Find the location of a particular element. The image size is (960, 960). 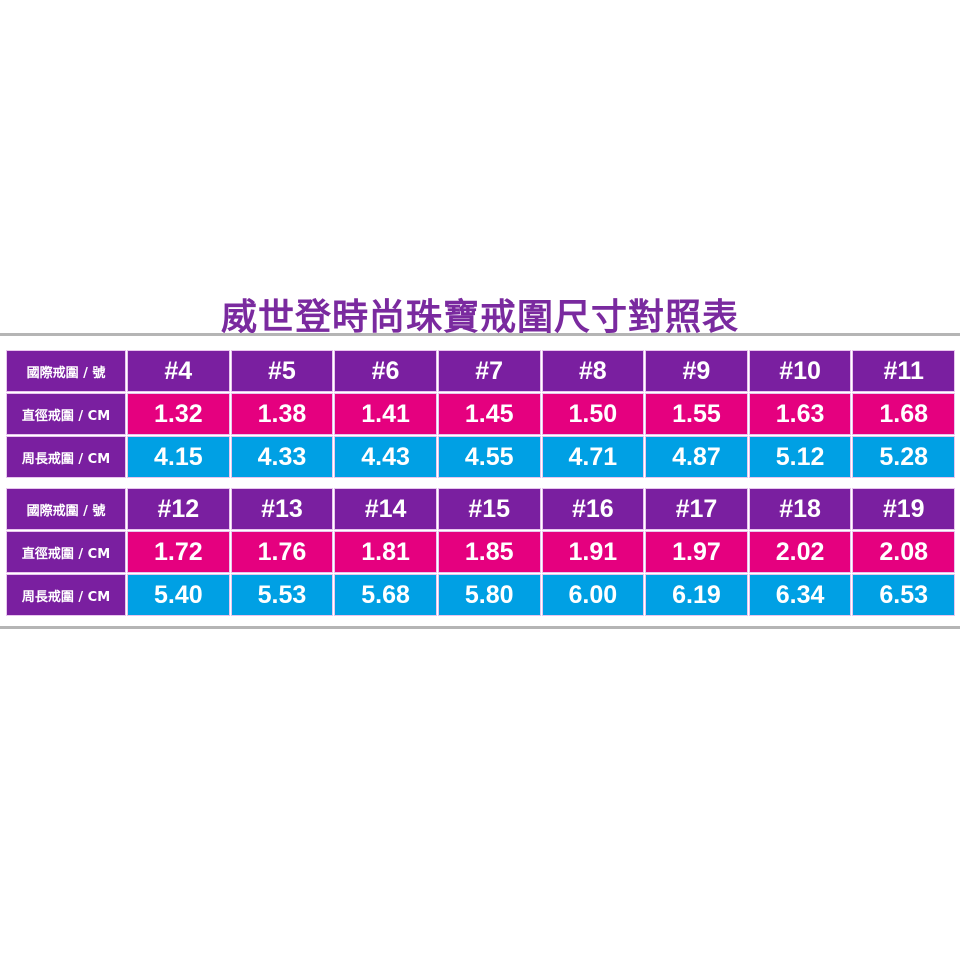

size-cell: #18 is located at coordinates (800, 509).